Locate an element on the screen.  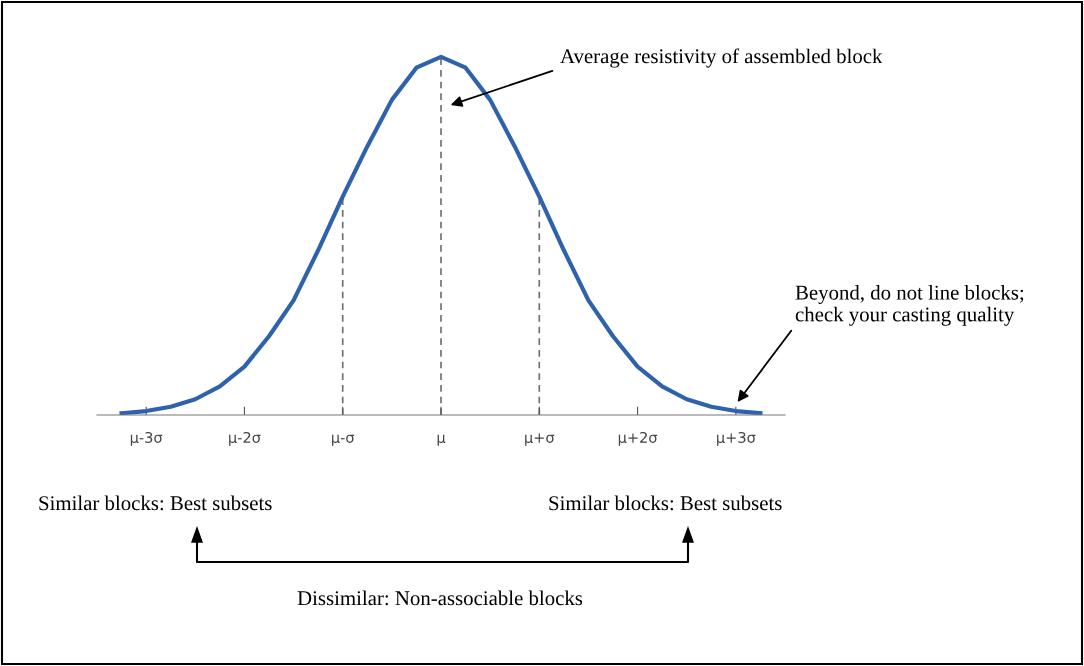
annotation: Beyond, do not line blocks; check your casting quality is located at coordinates (909, 305).